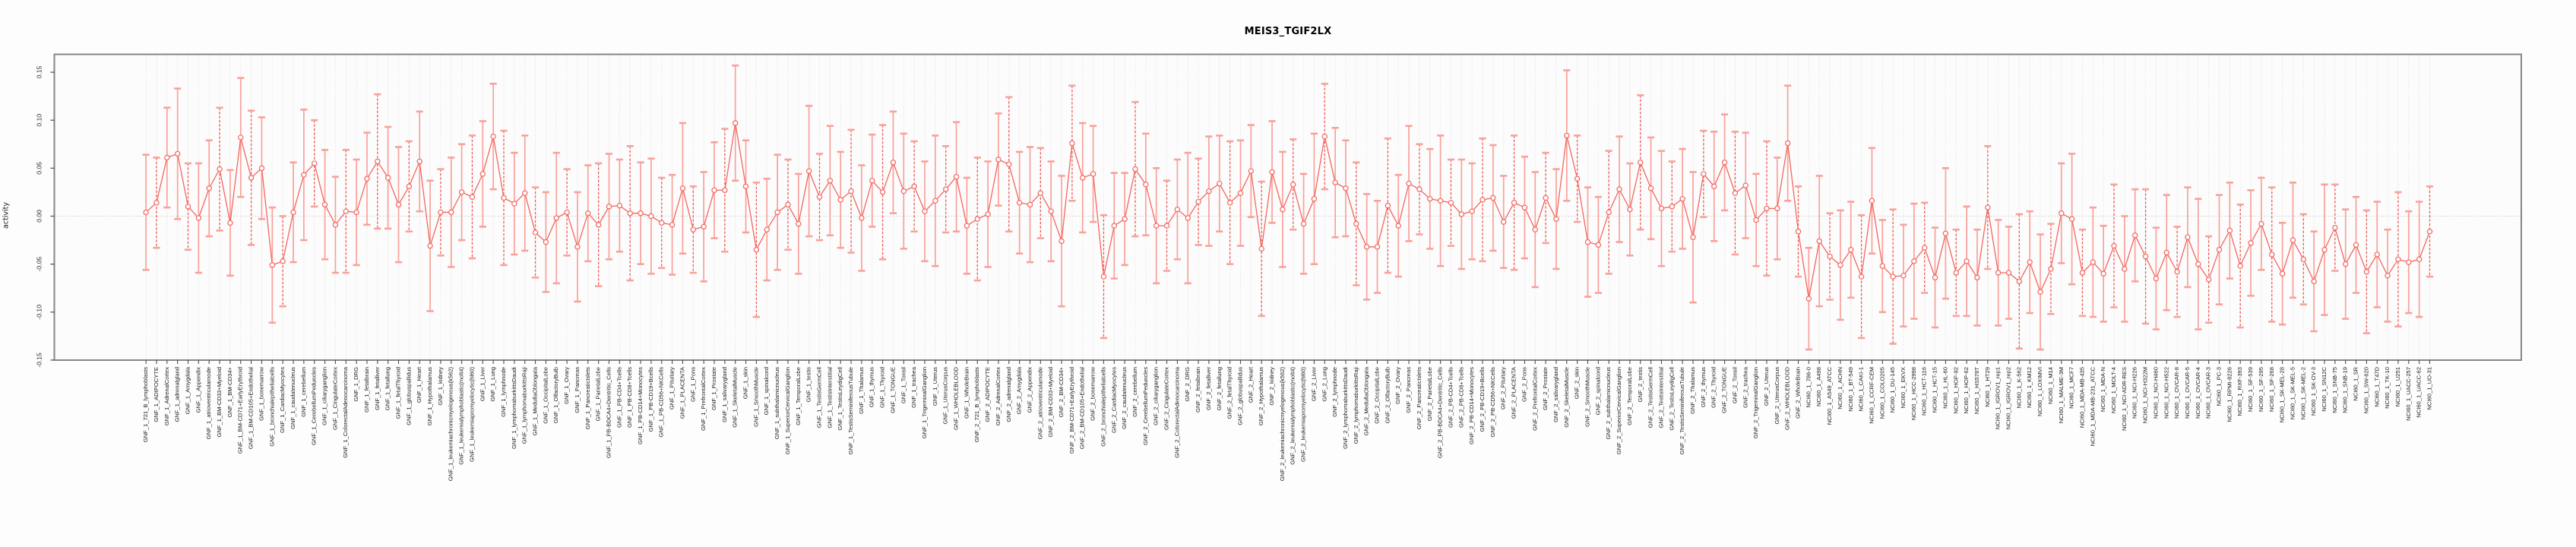 This screenshot has height=547, width=2576. Describe the element at coordinates (998, 396) in the screenshot. I see `x-tick-label: GNF_2_AdrenalCortex` at that location.